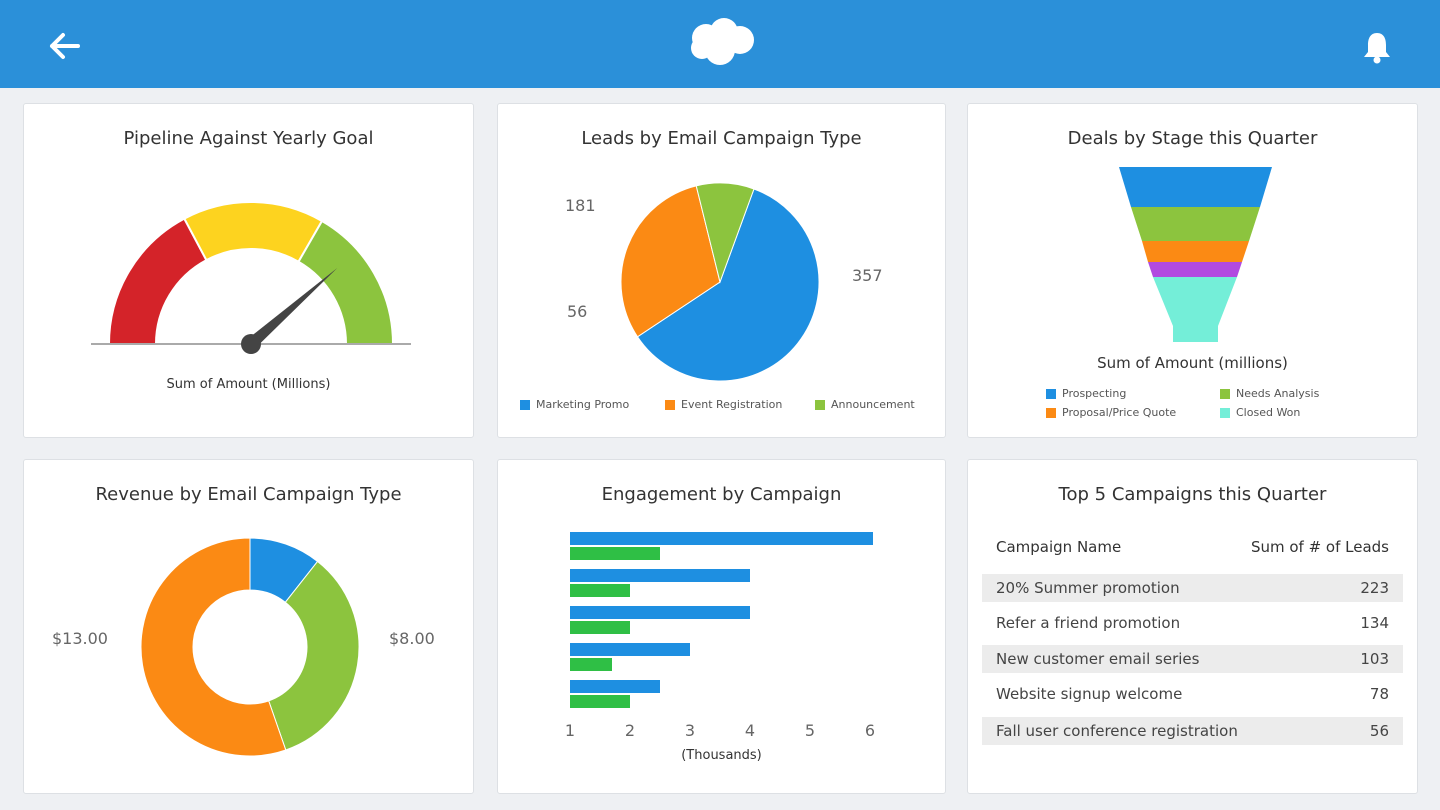 The height and width of the screenshot is (810, 1440). What do you see at coordinates (867, 275) in the screenshot?
I see `pie-label: 357` at bounding box center [867, 275].